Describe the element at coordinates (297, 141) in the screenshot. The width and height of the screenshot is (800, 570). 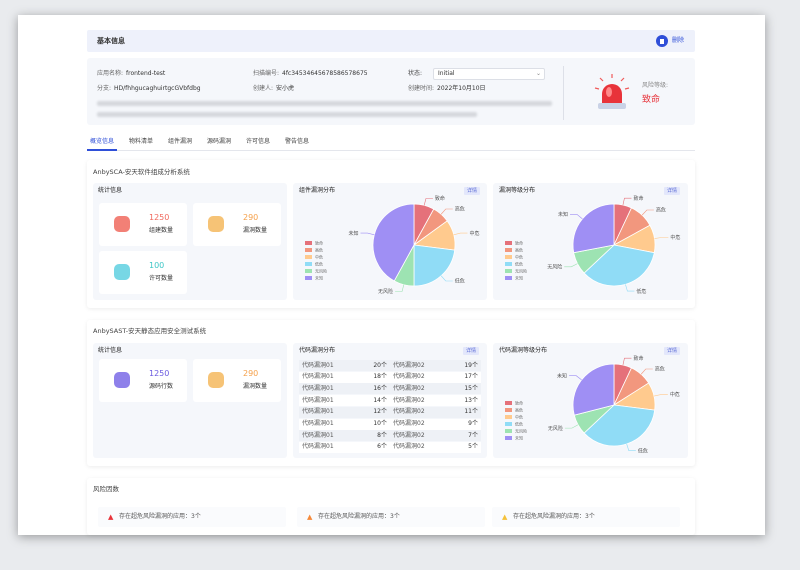
I see `tab: 警告信息` at that location.